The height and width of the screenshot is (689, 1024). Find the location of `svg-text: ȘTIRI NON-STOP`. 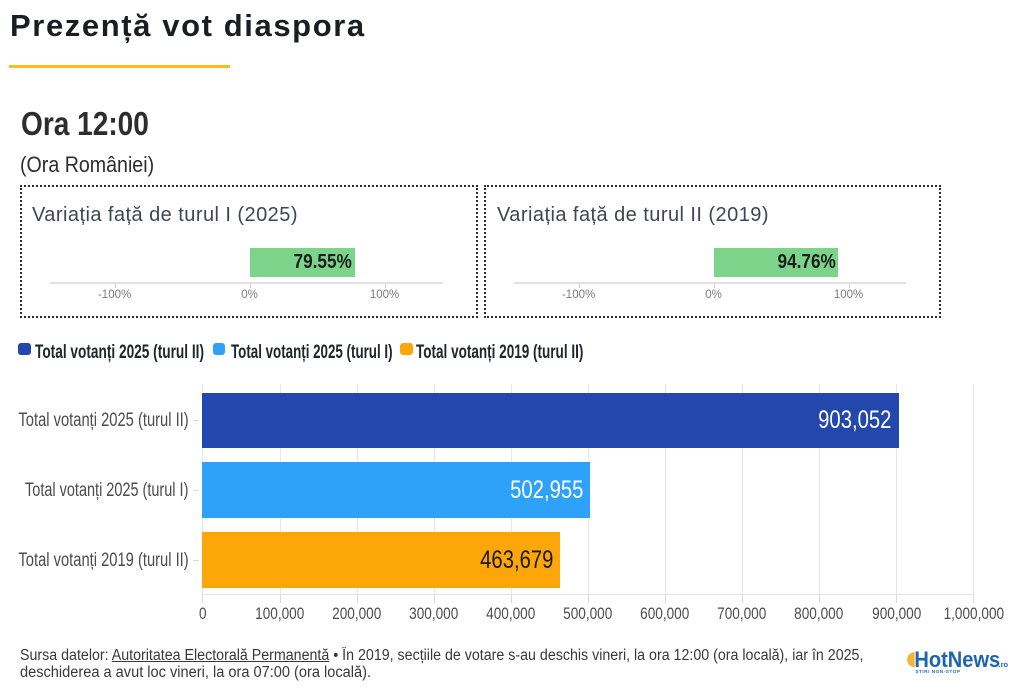

svg-text: ȘTIRI NON-STOP is located at coordinates (937, 672).